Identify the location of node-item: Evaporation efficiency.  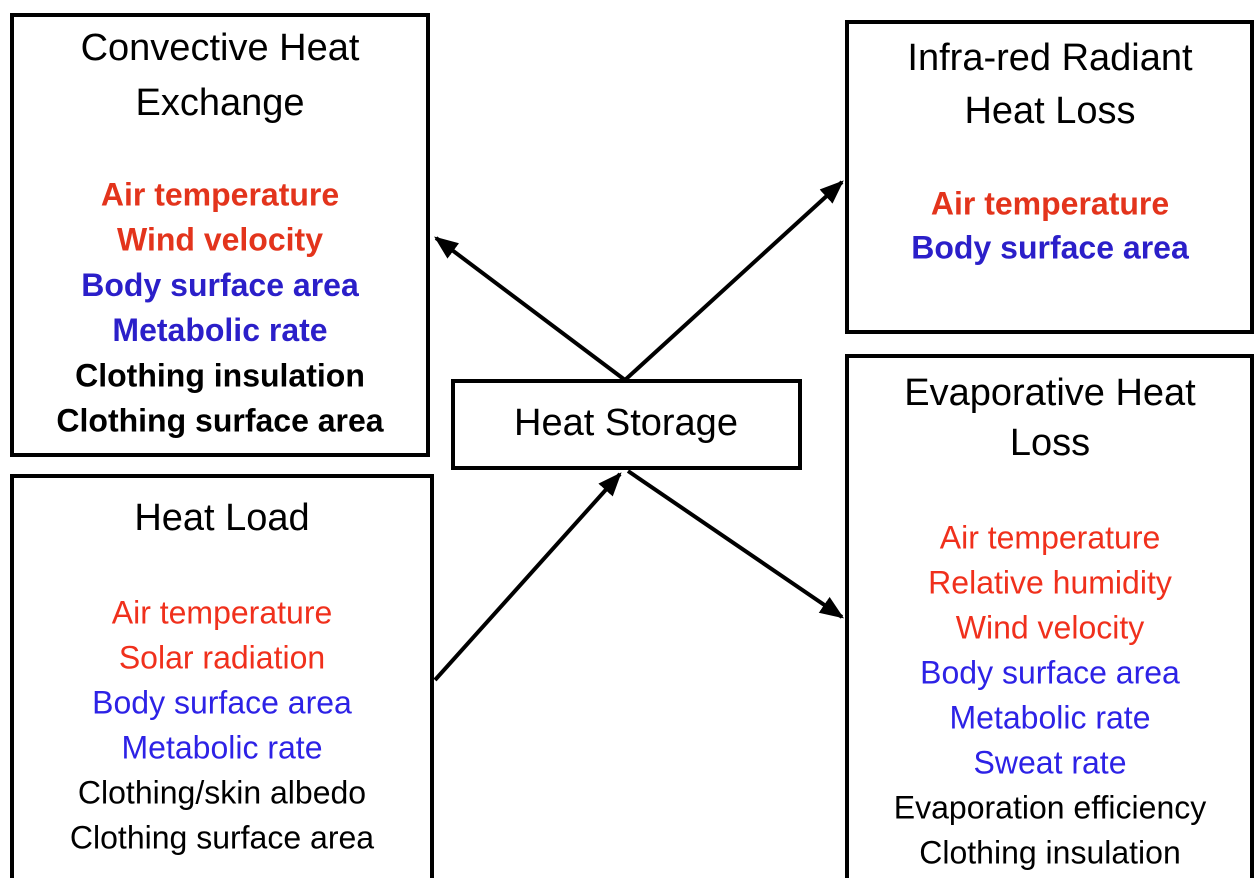
(1050, 807).